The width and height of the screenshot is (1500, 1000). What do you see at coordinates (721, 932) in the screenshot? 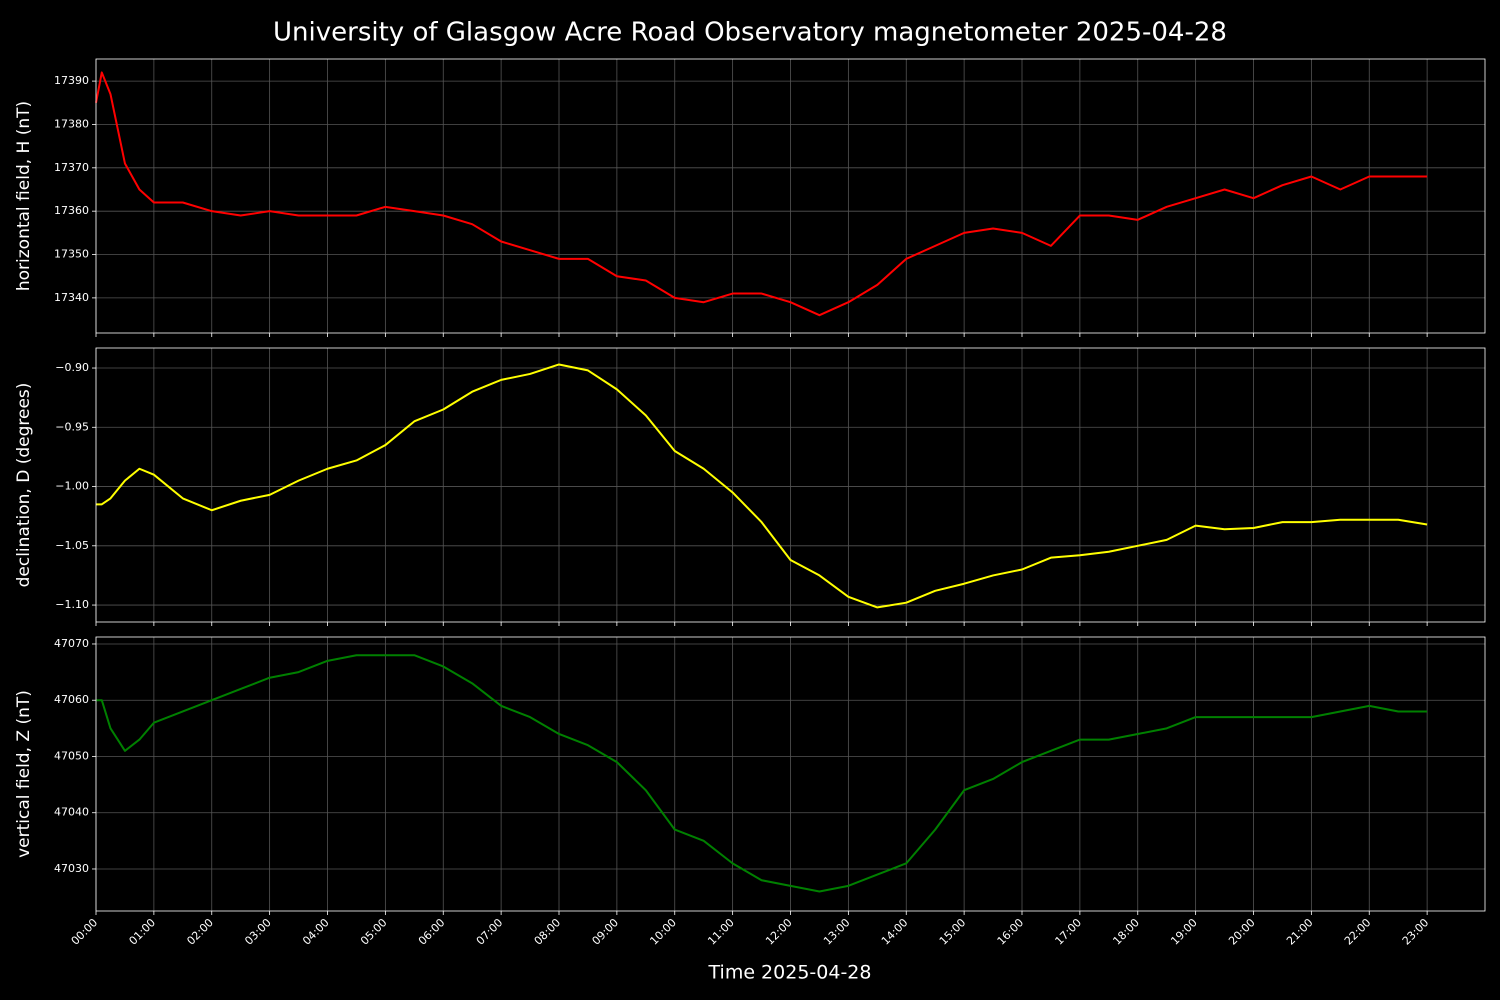
I see `x-tick-label: 11:00` at bounding box center [721, 932].